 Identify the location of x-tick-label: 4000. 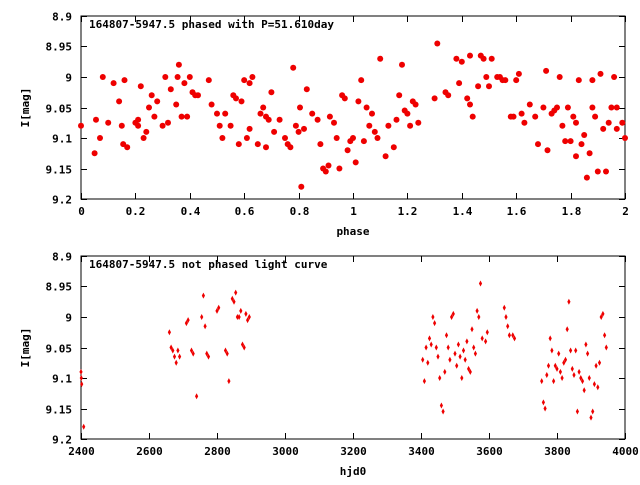
(625, 451).